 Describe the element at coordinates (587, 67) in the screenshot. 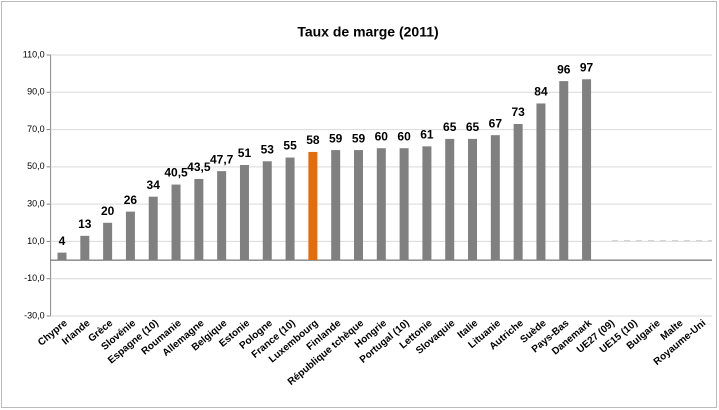

I see `value-label: 97` at that location.